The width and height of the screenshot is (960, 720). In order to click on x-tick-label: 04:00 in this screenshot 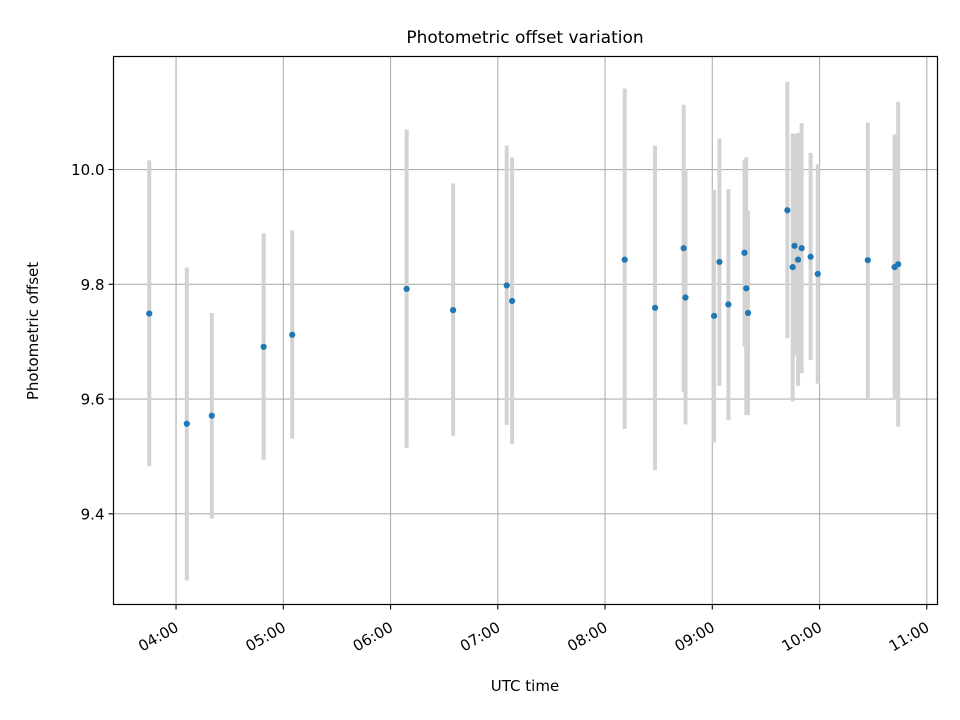, I will do `click(158, 636)`.